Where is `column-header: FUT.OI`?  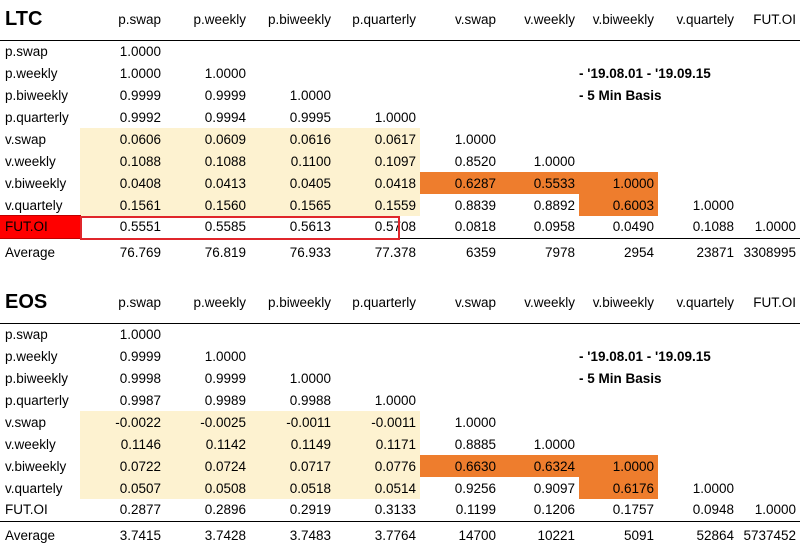
column-header: FUT.OI is located at coordinates (769, 20).